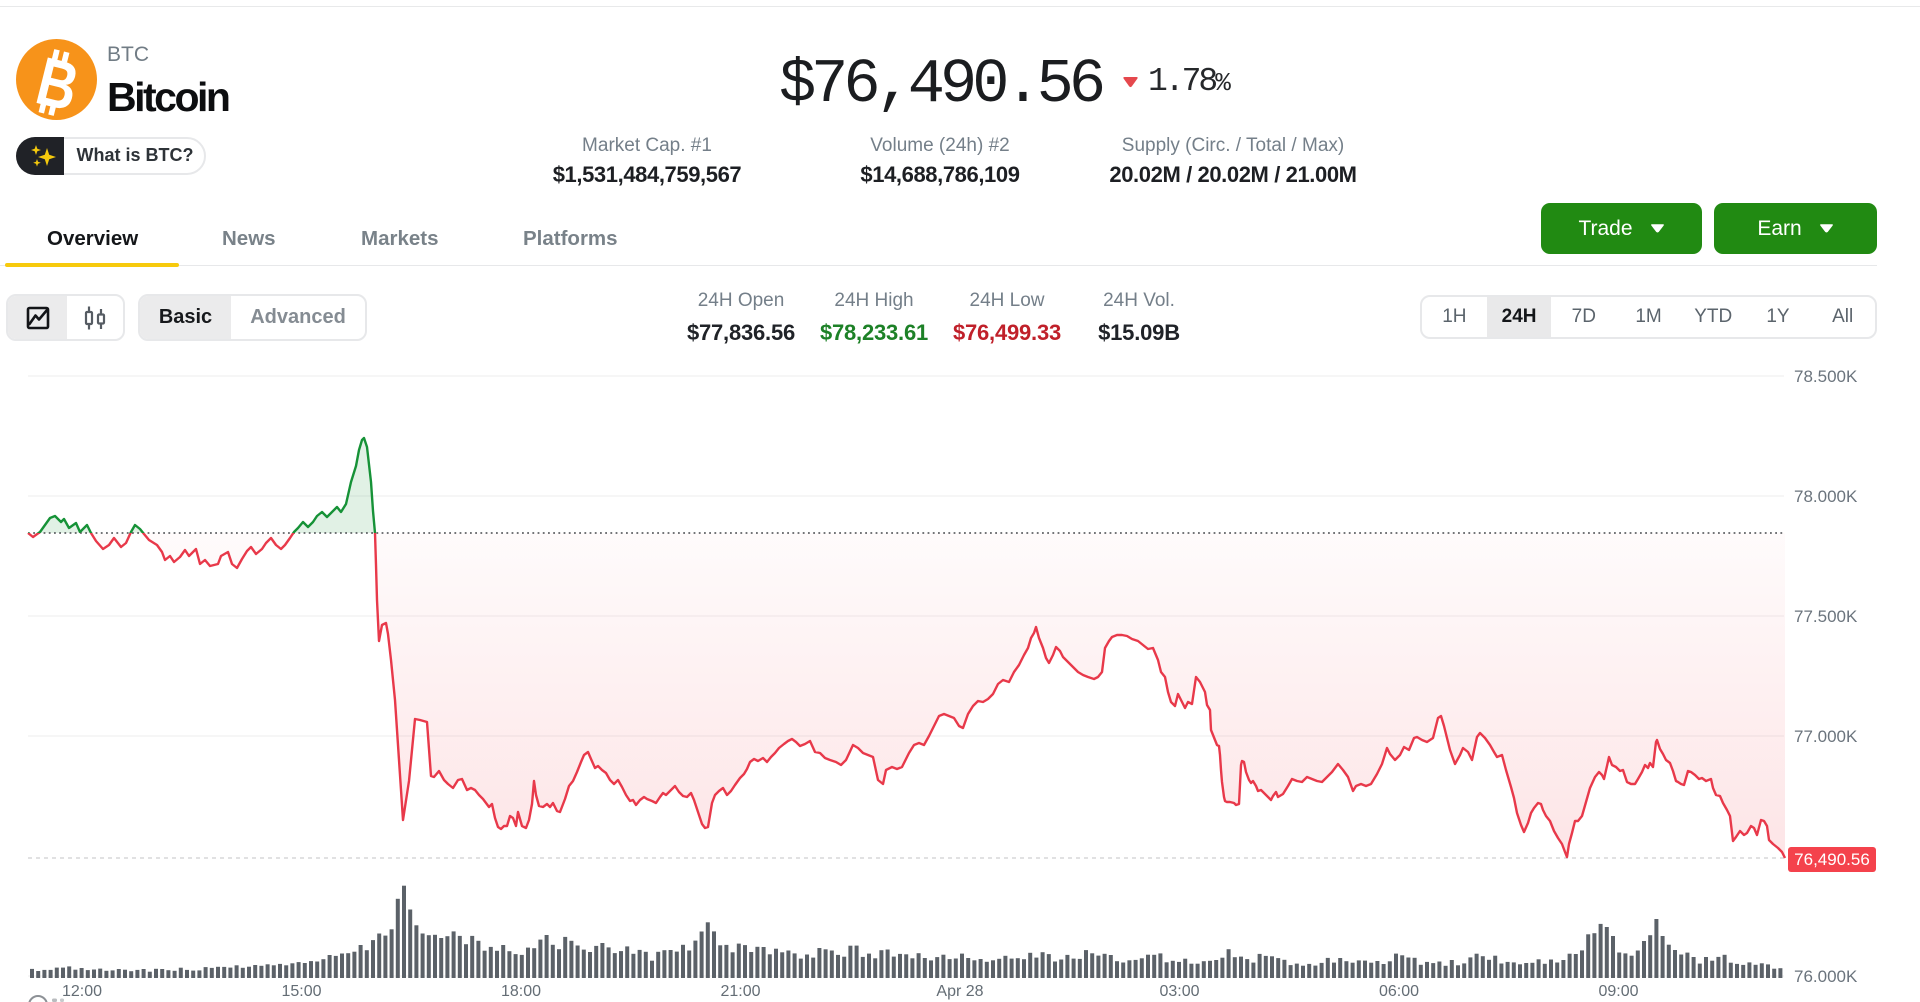 This screenshot has width=1920, height=1002. I want to click on svg-text: 18:00, so click(521, 991).